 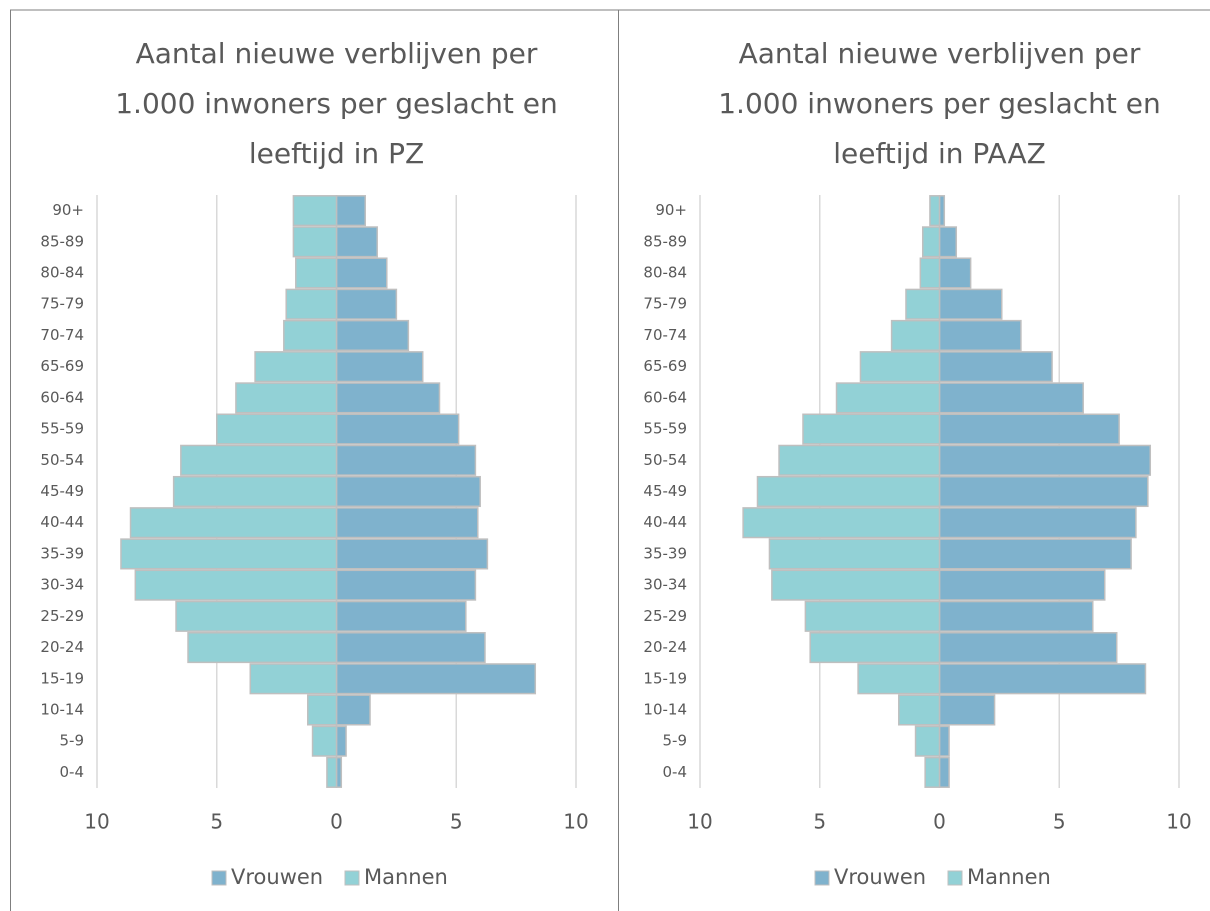 I want to click on y-tick-label: 50-54, so click(x=665, y=460).